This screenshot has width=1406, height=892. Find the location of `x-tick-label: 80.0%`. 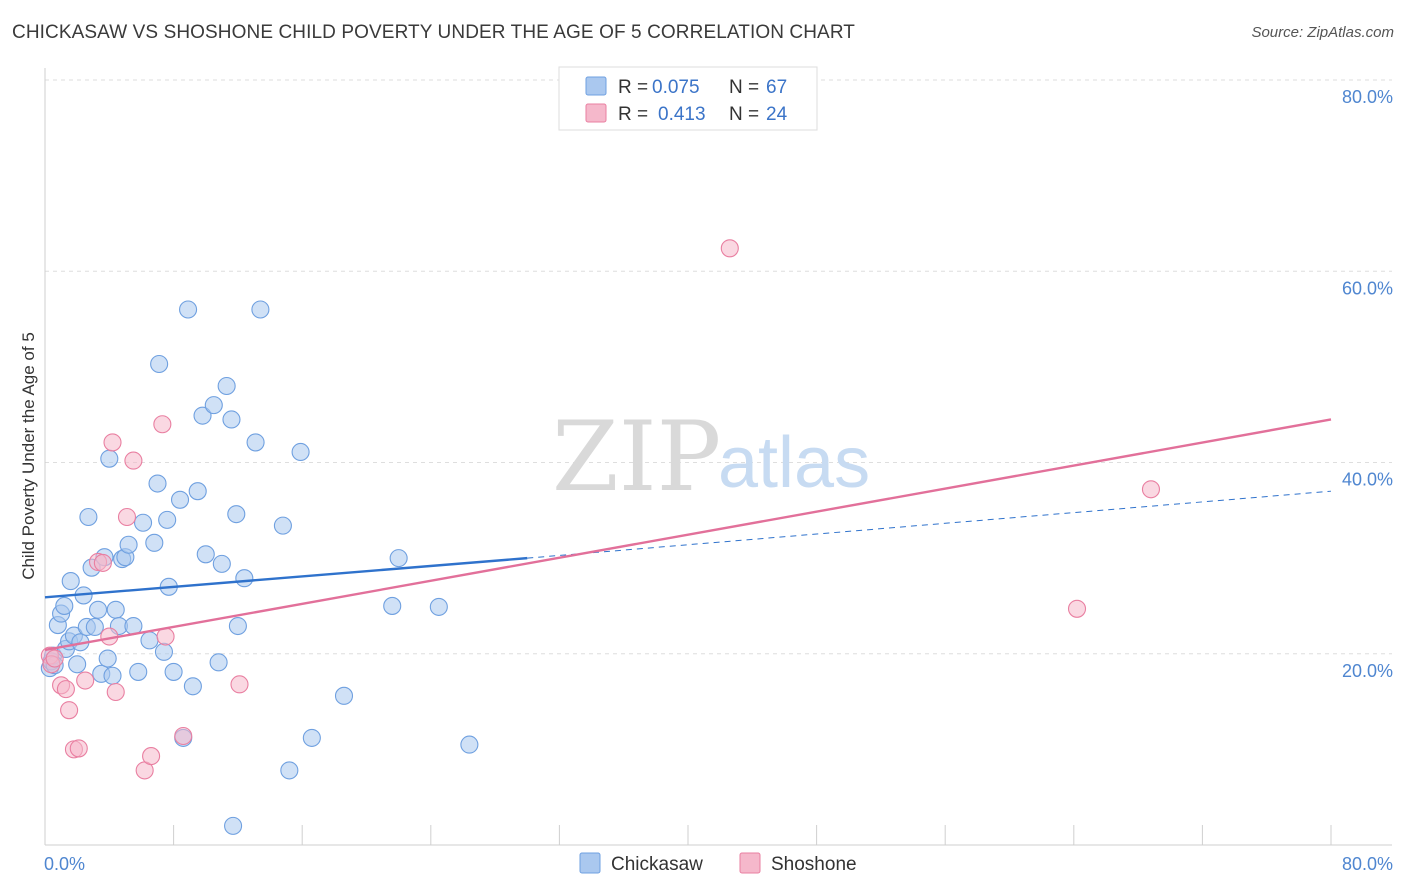

x-tick-label: 80.0% is located at coordinates (1367, 864).